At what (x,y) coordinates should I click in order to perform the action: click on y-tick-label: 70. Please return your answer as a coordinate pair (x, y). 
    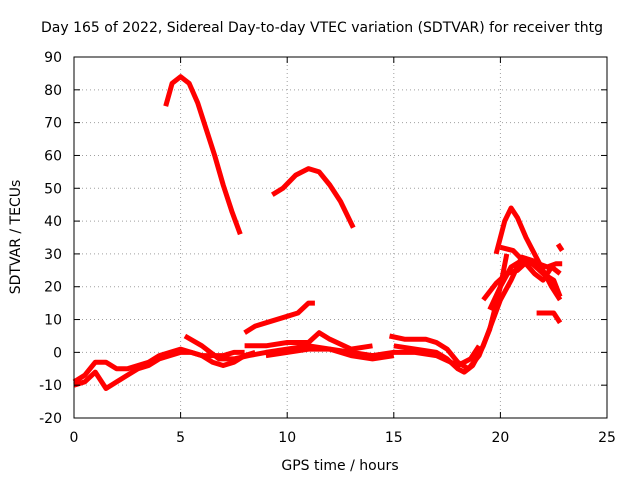
    Looking at the image, I should click on (53, 124).